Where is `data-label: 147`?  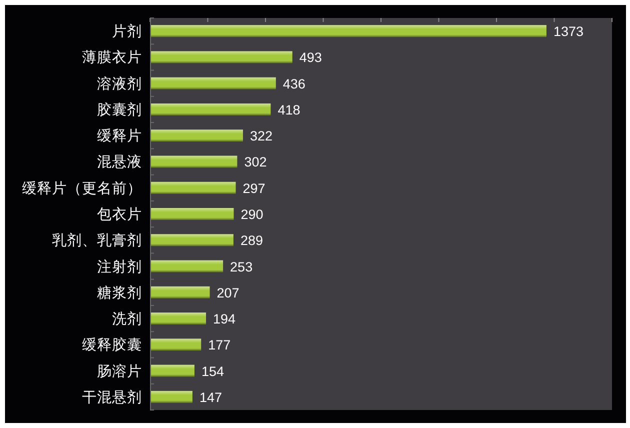
data-label: 147 is located at coordinates (210, 397).